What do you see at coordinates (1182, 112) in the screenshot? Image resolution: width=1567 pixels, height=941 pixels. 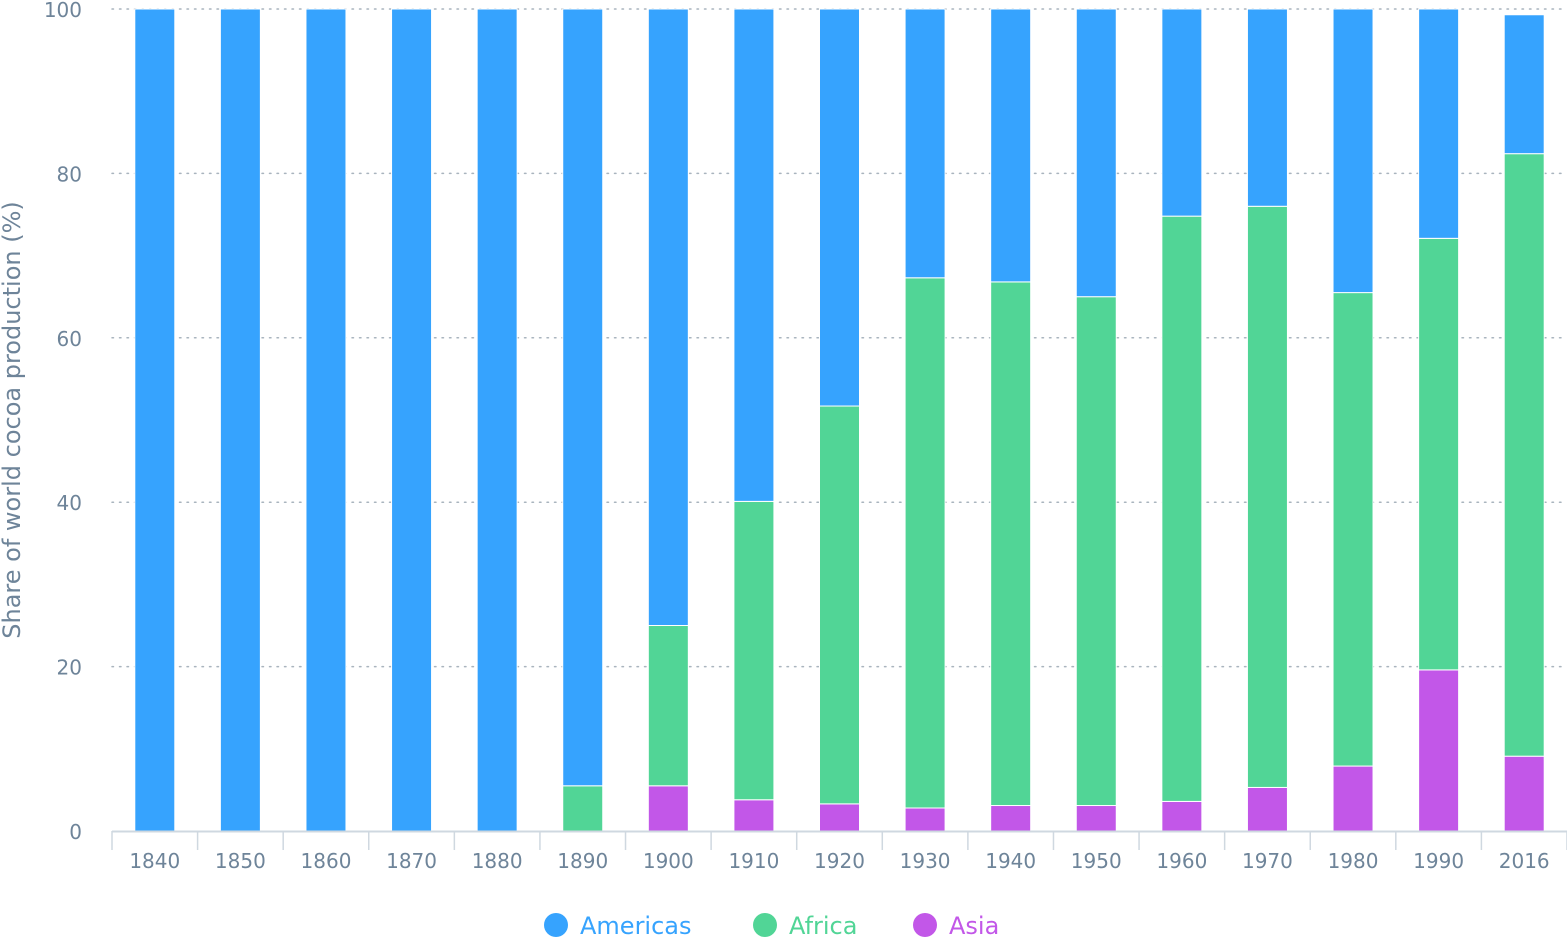 I see `bar-americas-1960` at bounding box center [1182, 112].